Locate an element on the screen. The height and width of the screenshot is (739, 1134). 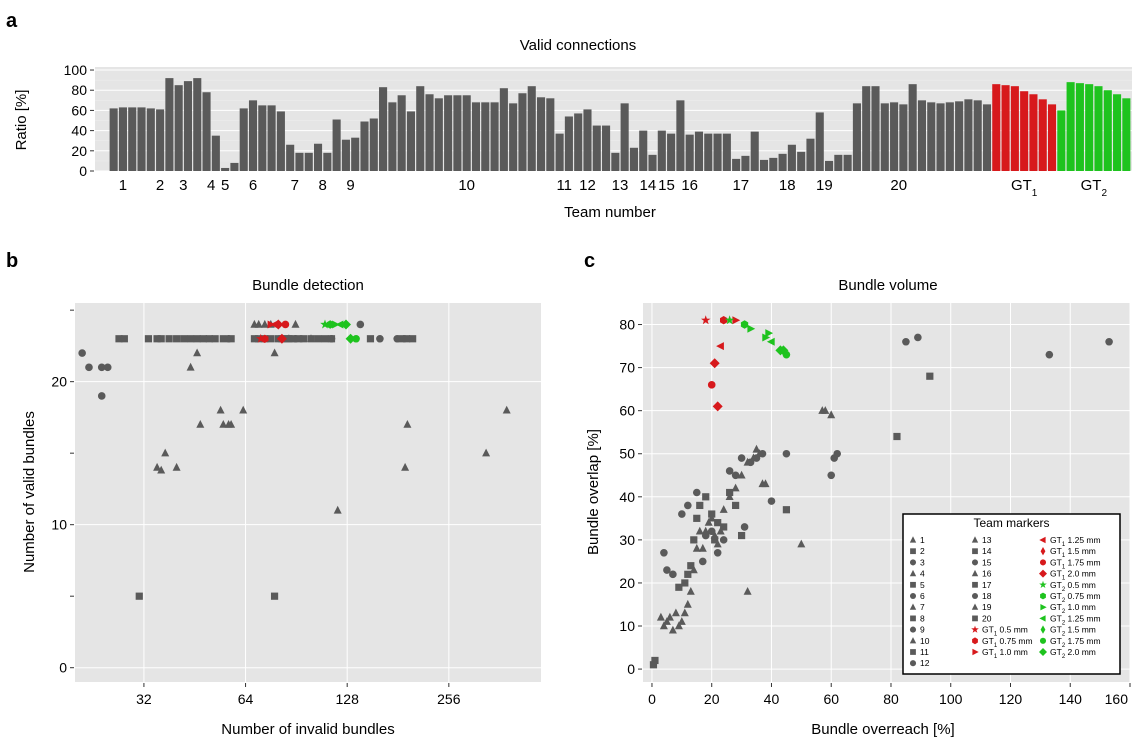
x-tick-label: 11 is located at coordinates (564, 185).